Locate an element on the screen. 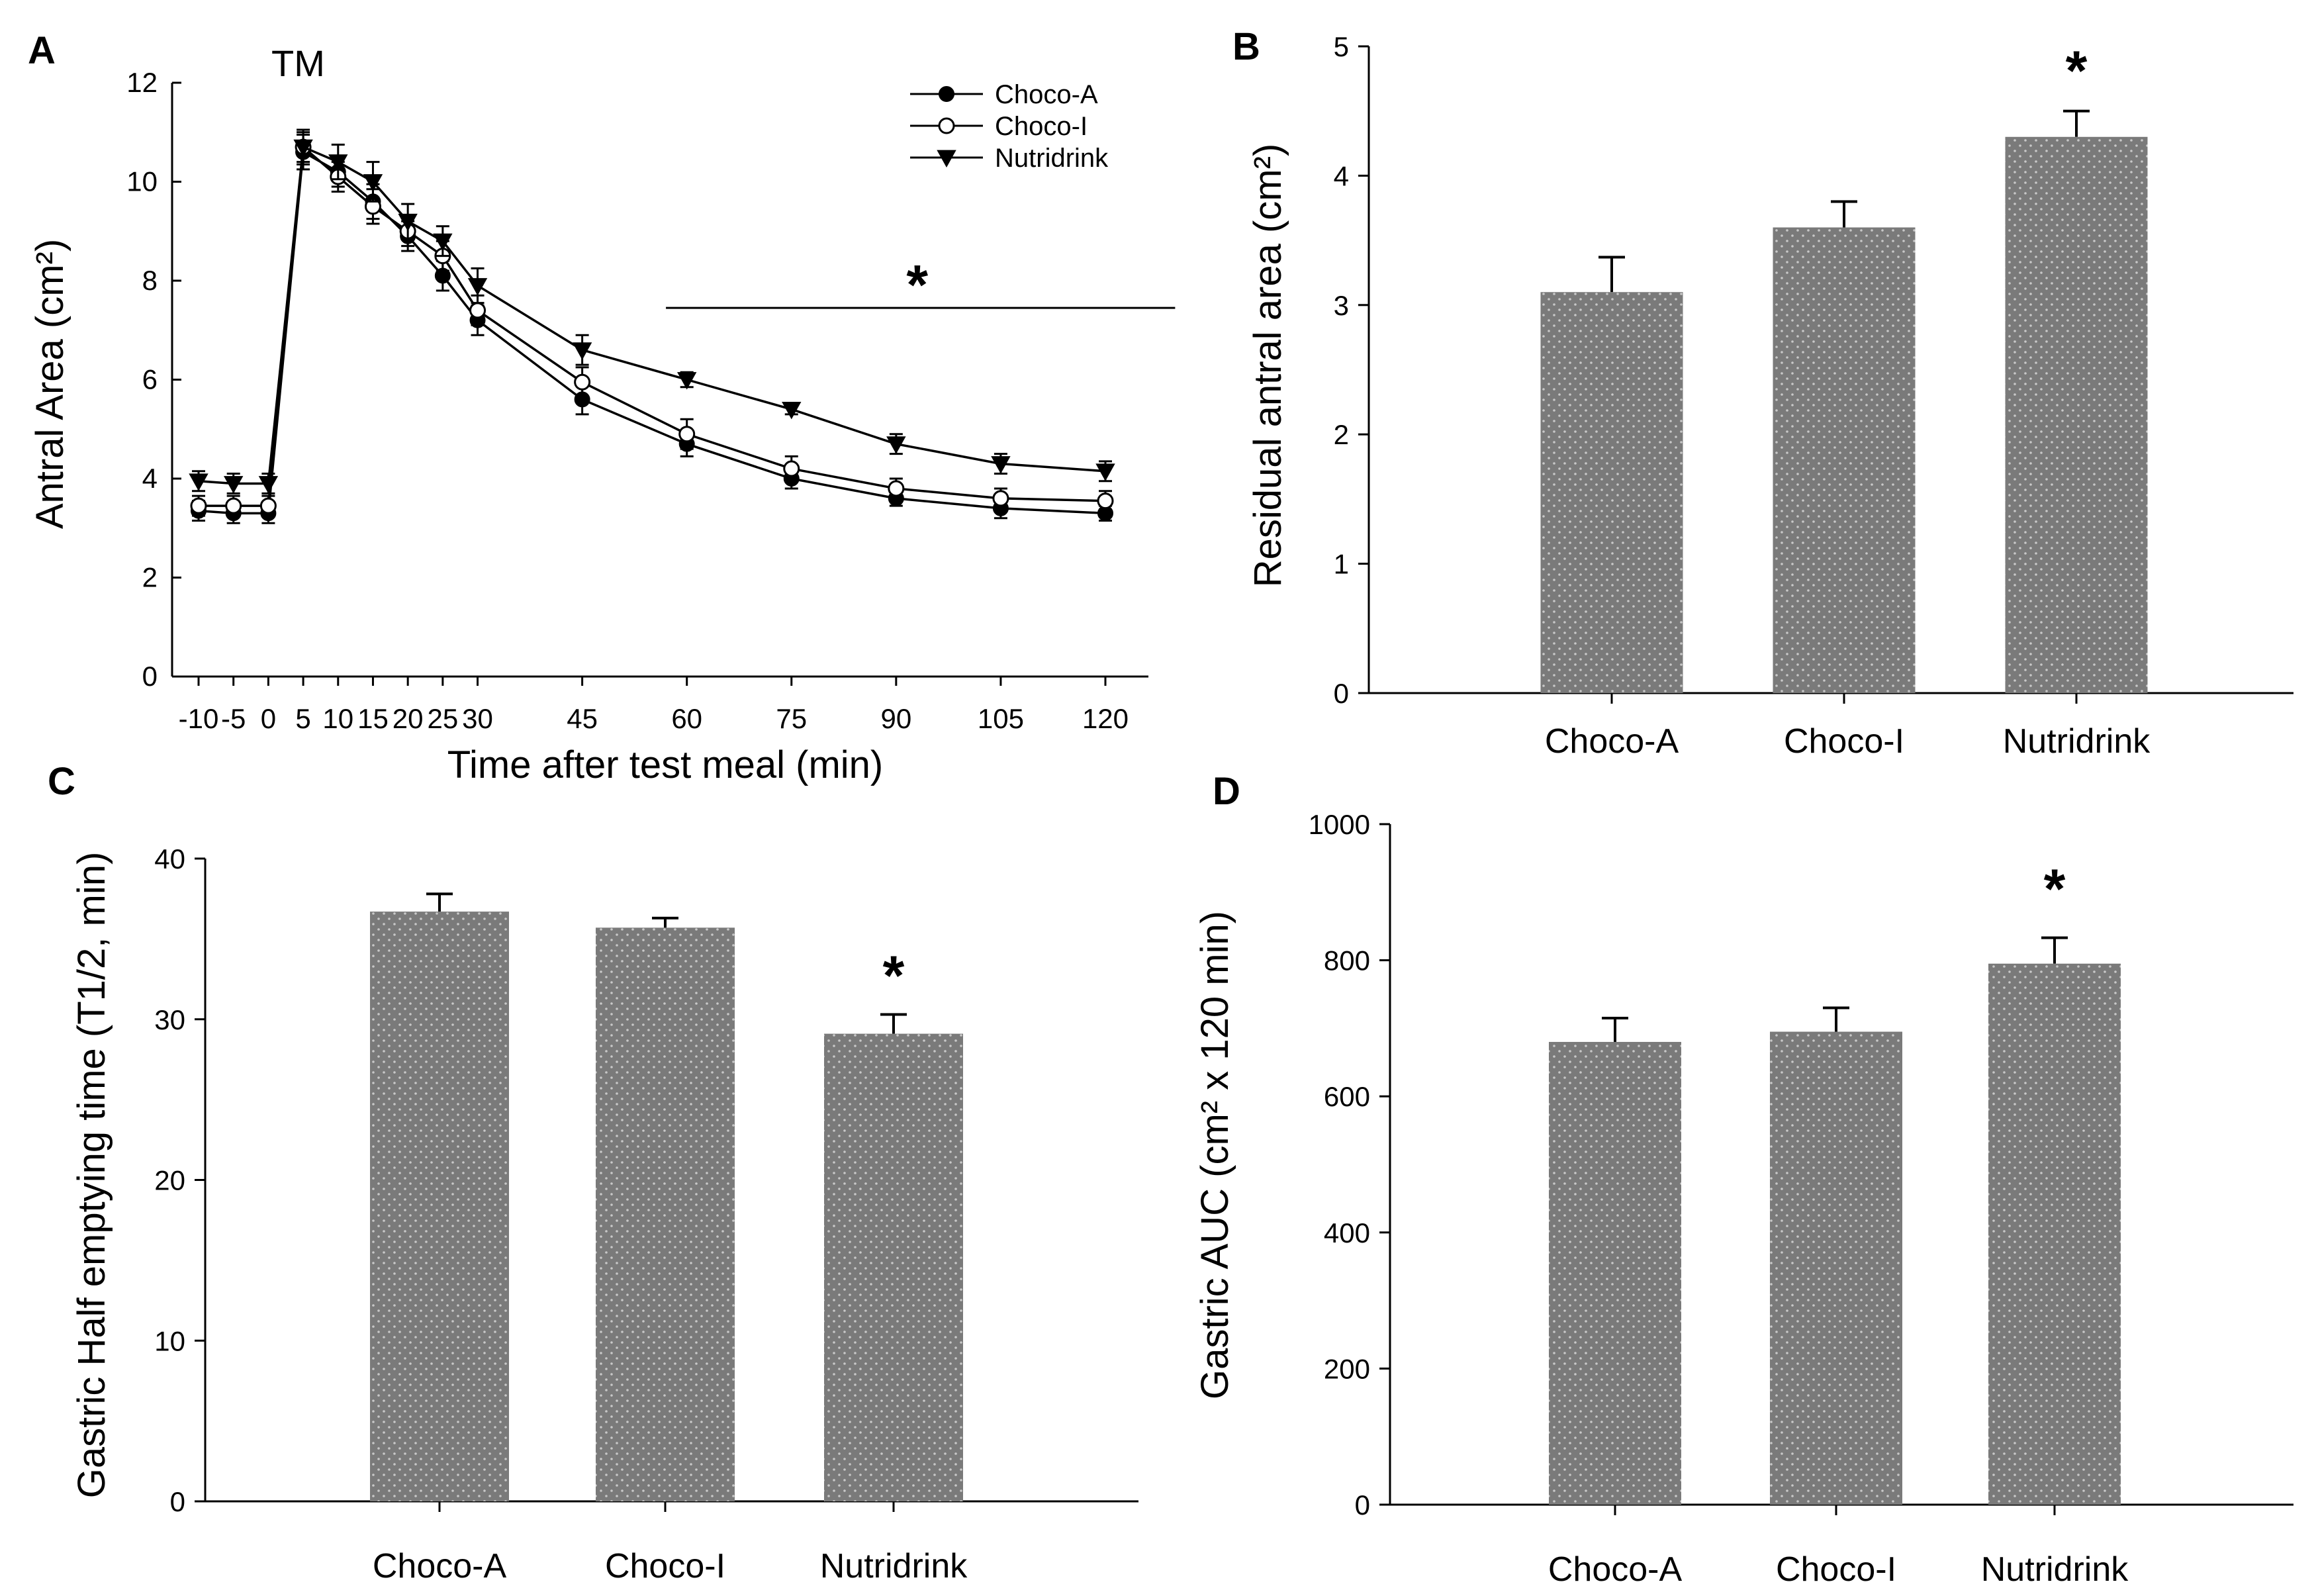 This screenshot has height=1596, width=2316. panel-c-significance-star: * is located at coordinates (894, 975).